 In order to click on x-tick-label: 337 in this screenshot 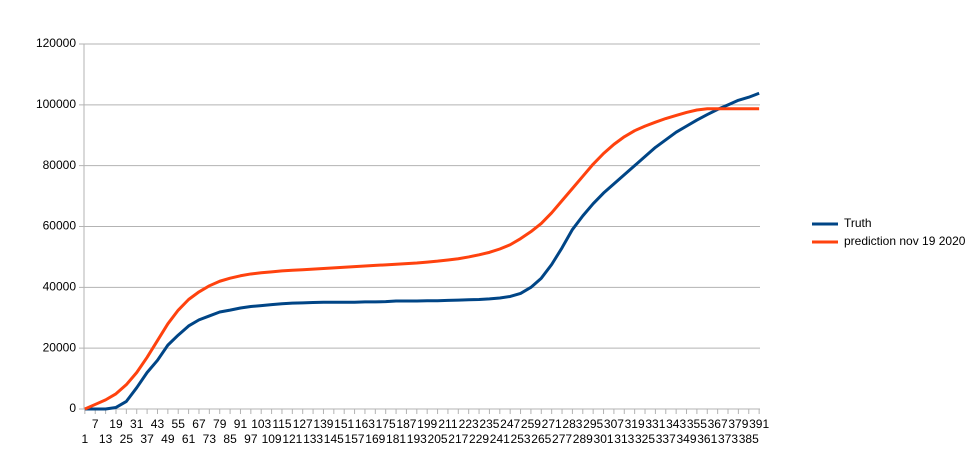, I will do `click(666, 439)`.